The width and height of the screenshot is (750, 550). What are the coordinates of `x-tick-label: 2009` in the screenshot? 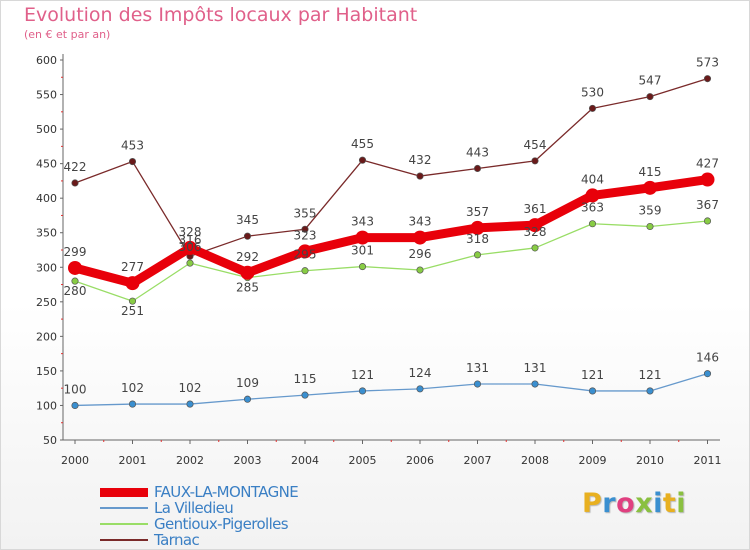 It's located at (593, 460).